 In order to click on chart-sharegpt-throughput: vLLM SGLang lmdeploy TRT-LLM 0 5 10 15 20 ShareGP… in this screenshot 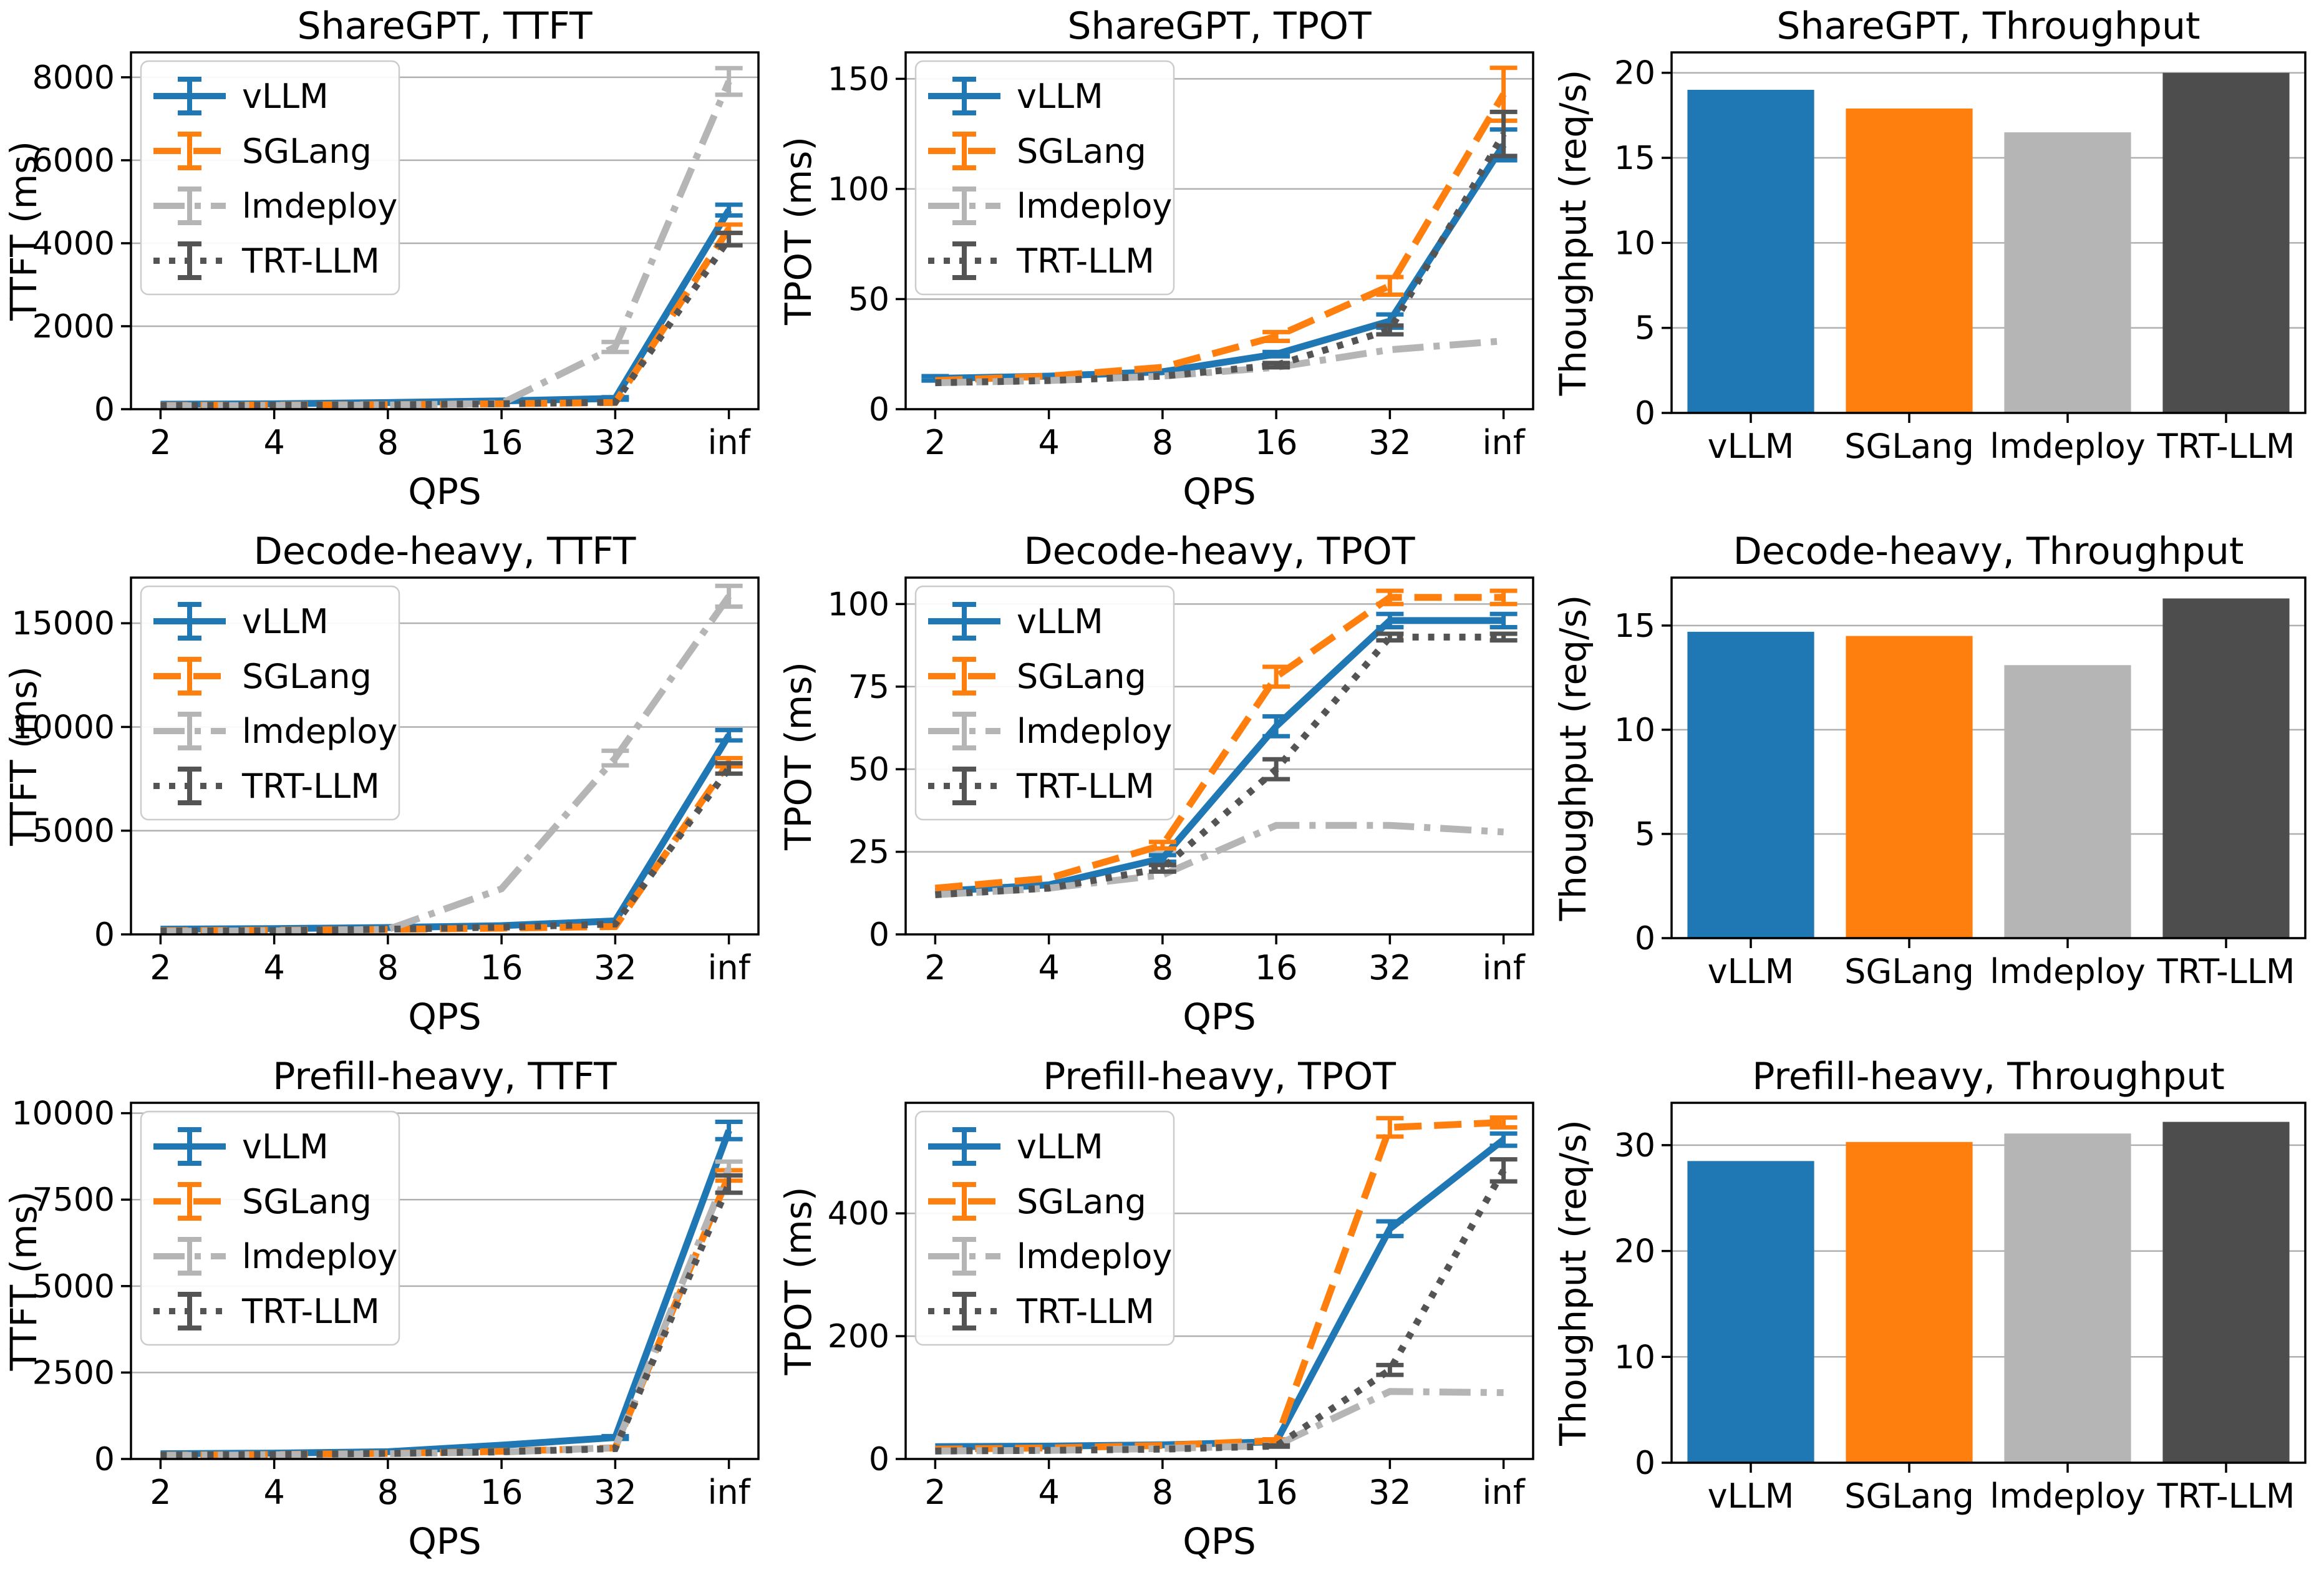, I will do `click(1936, 262)`.